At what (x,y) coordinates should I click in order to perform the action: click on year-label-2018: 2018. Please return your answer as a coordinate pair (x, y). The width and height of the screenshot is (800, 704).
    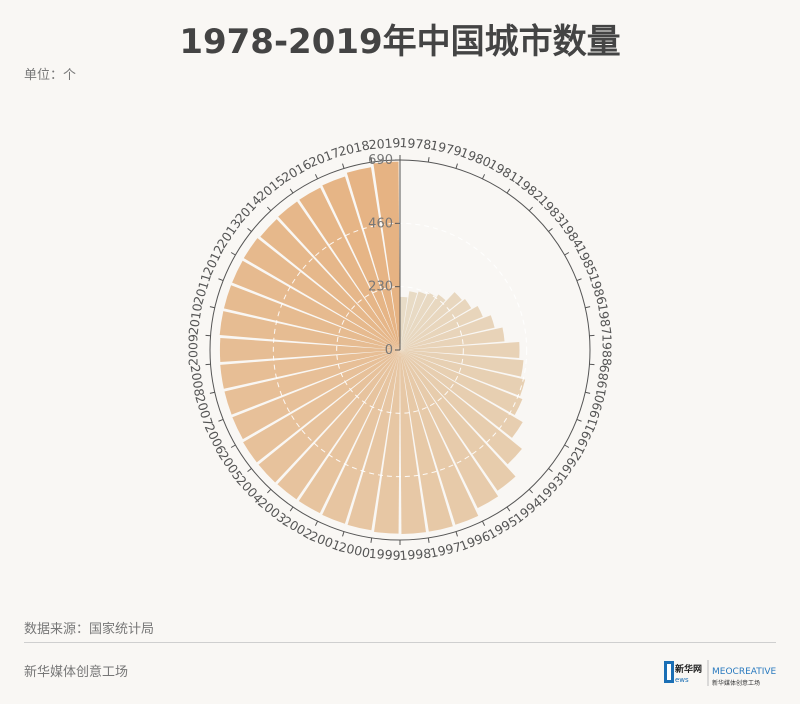
    Looking at the image, I should click on (354, 148).